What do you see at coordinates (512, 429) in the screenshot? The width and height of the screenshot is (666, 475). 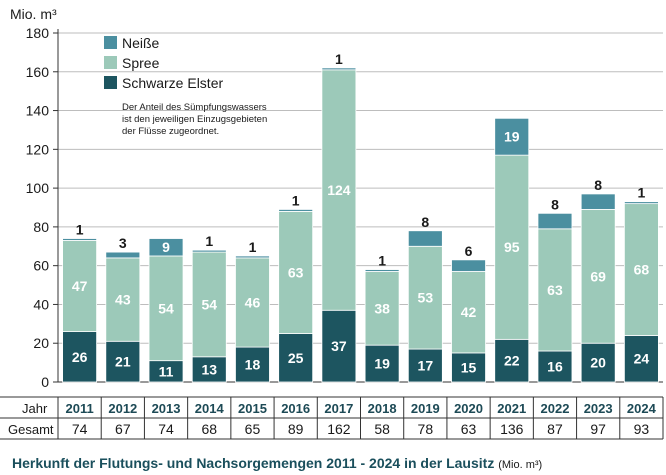 I see `total-label: 136` at bounding box center [512, 429].